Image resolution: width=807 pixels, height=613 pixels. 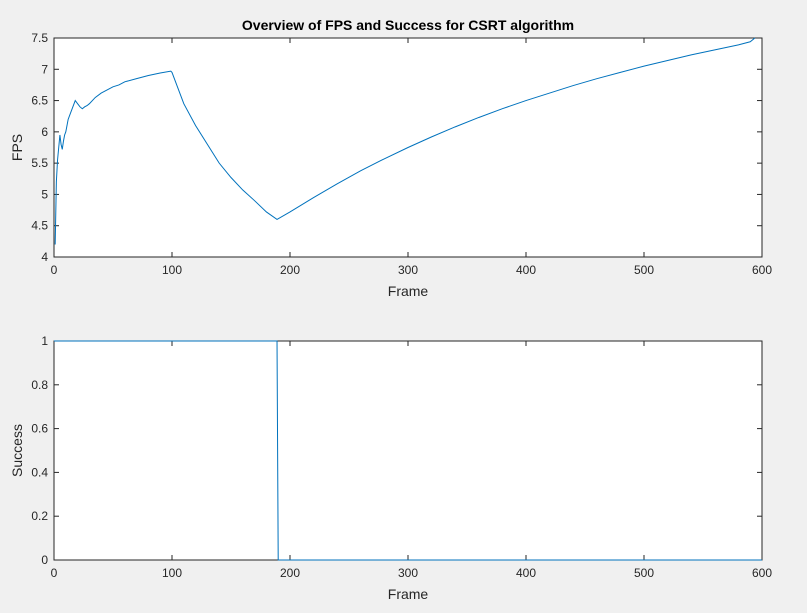 What do you see at coordinates (762, 270) in the screenshot?
I see `fps-x-tick-label: 600` at bounding box center [762, 270].